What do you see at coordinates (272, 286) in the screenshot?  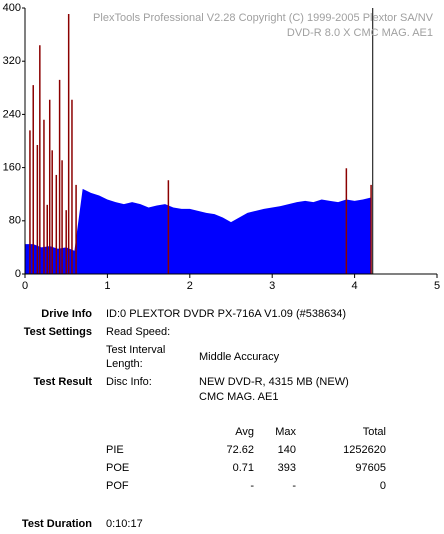 I see `x-tick-label: 3` at bounding box center [272, 286].